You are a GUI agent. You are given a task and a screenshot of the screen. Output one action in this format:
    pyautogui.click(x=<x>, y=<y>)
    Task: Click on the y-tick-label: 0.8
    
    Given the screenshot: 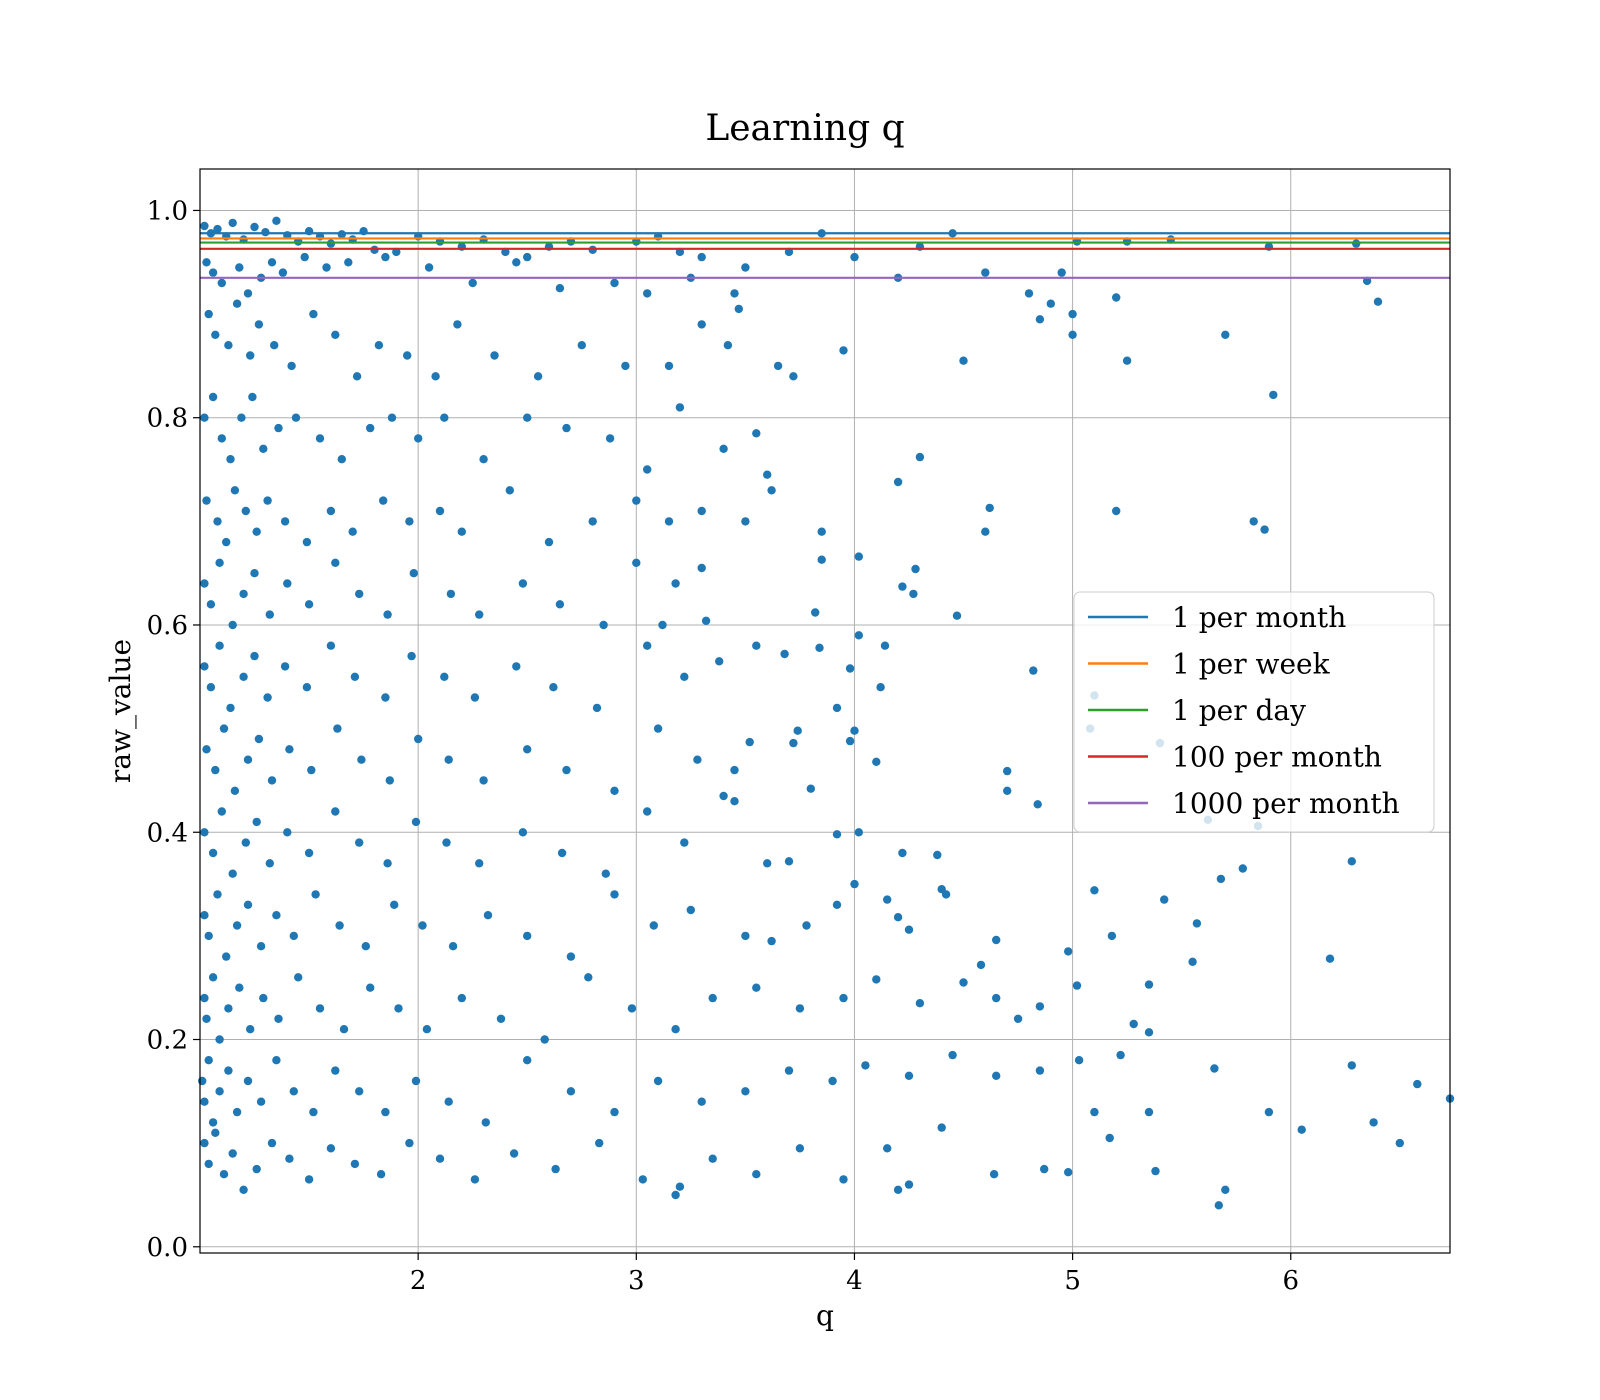 What is the action you would take?
    pyautogui.click(x=167, y=419)
    